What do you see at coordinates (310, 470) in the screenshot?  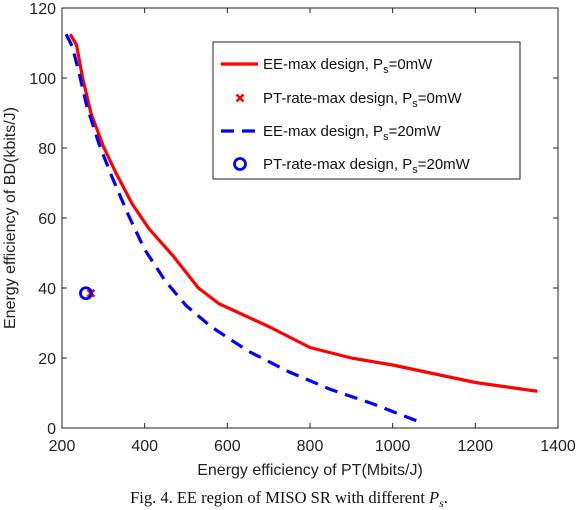 I see `x-axis-label: Energy efficiency of PT(Mbits/J)` at bounding box center [310, 470].